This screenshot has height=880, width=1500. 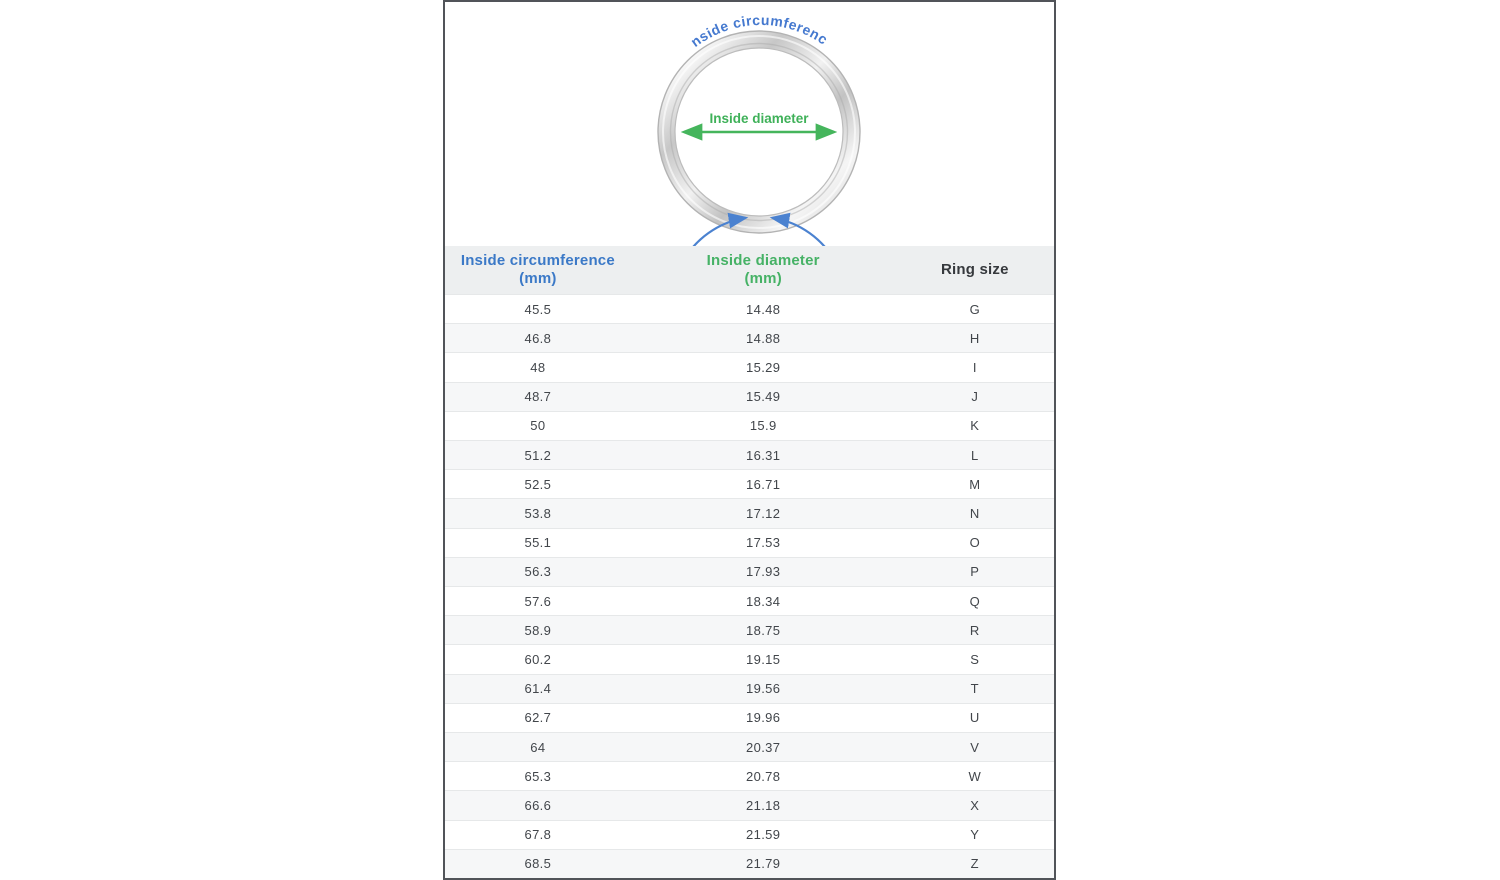 I want to click on ring-size-cell: Y, so click(x=975, y=835).